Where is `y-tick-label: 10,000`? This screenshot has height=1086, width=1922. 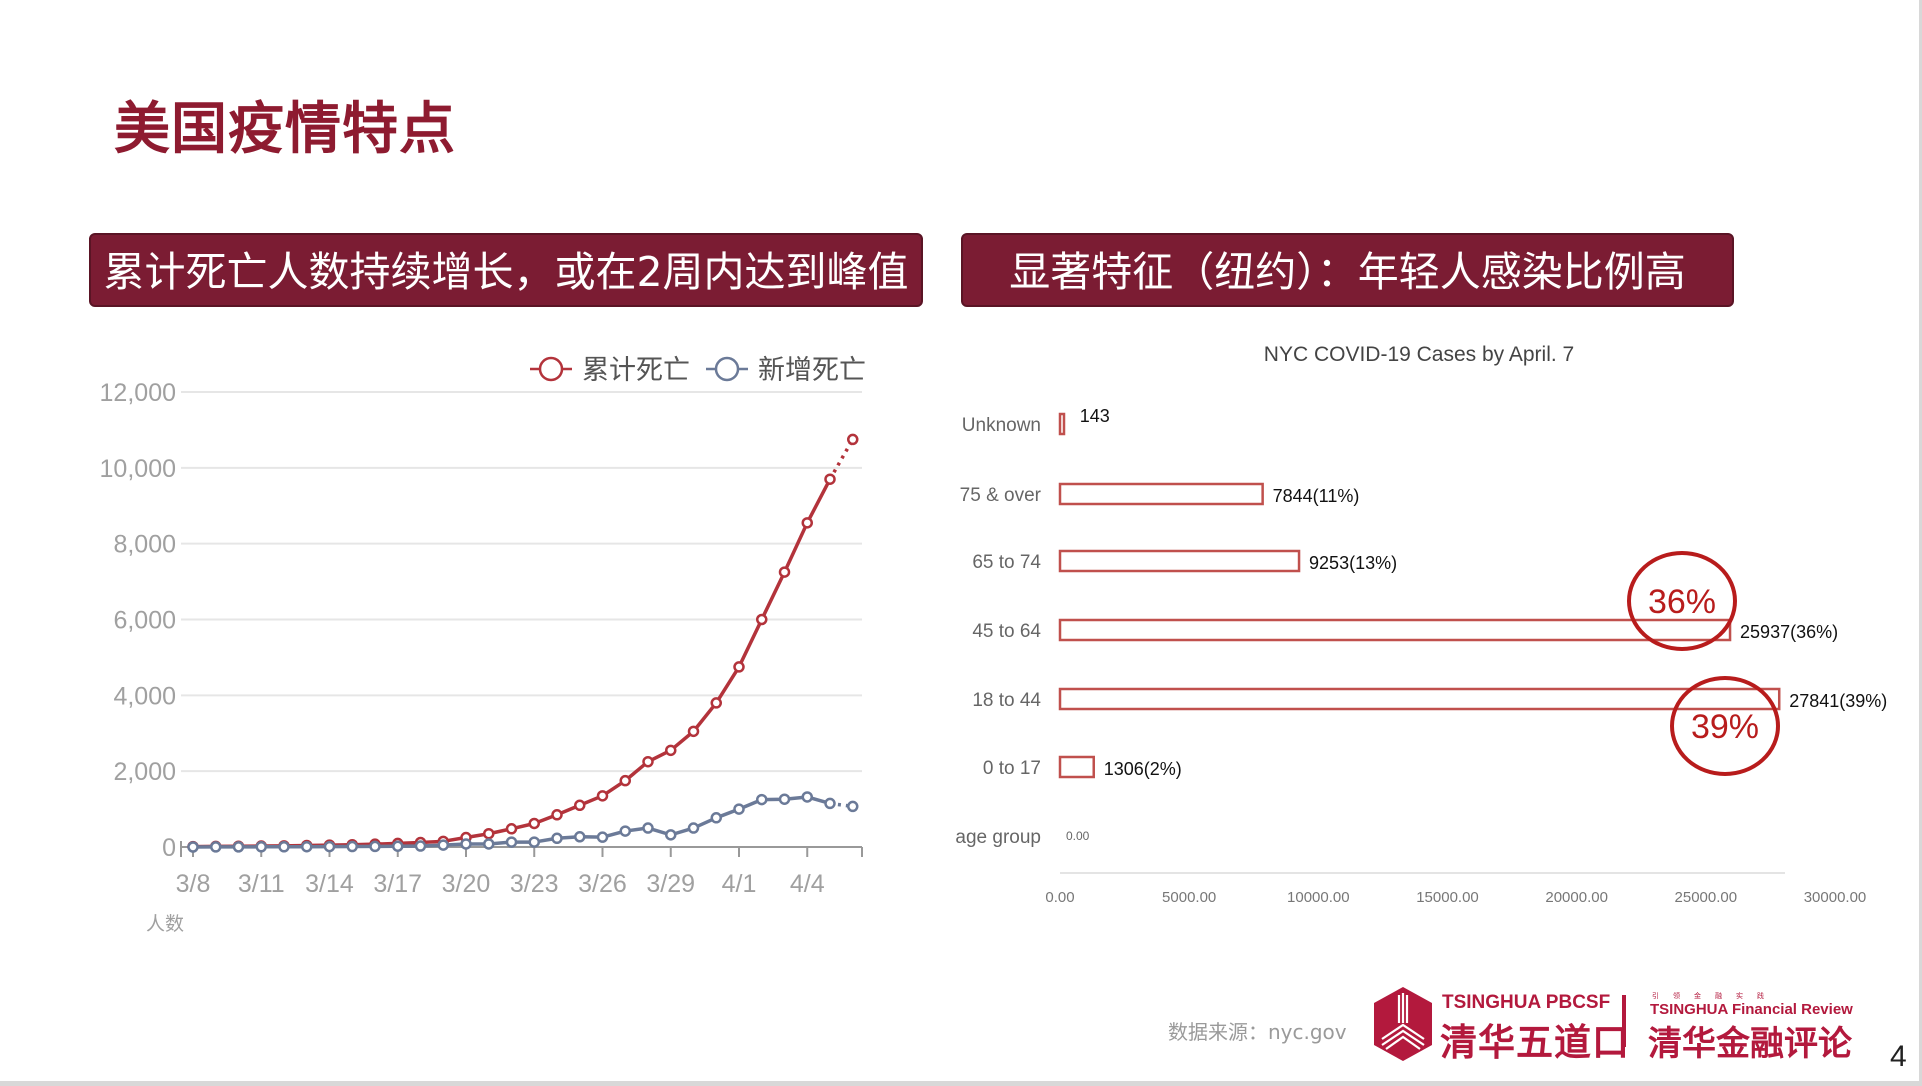 y-tick-label: 10,000 is located at coordinates (138, 469).